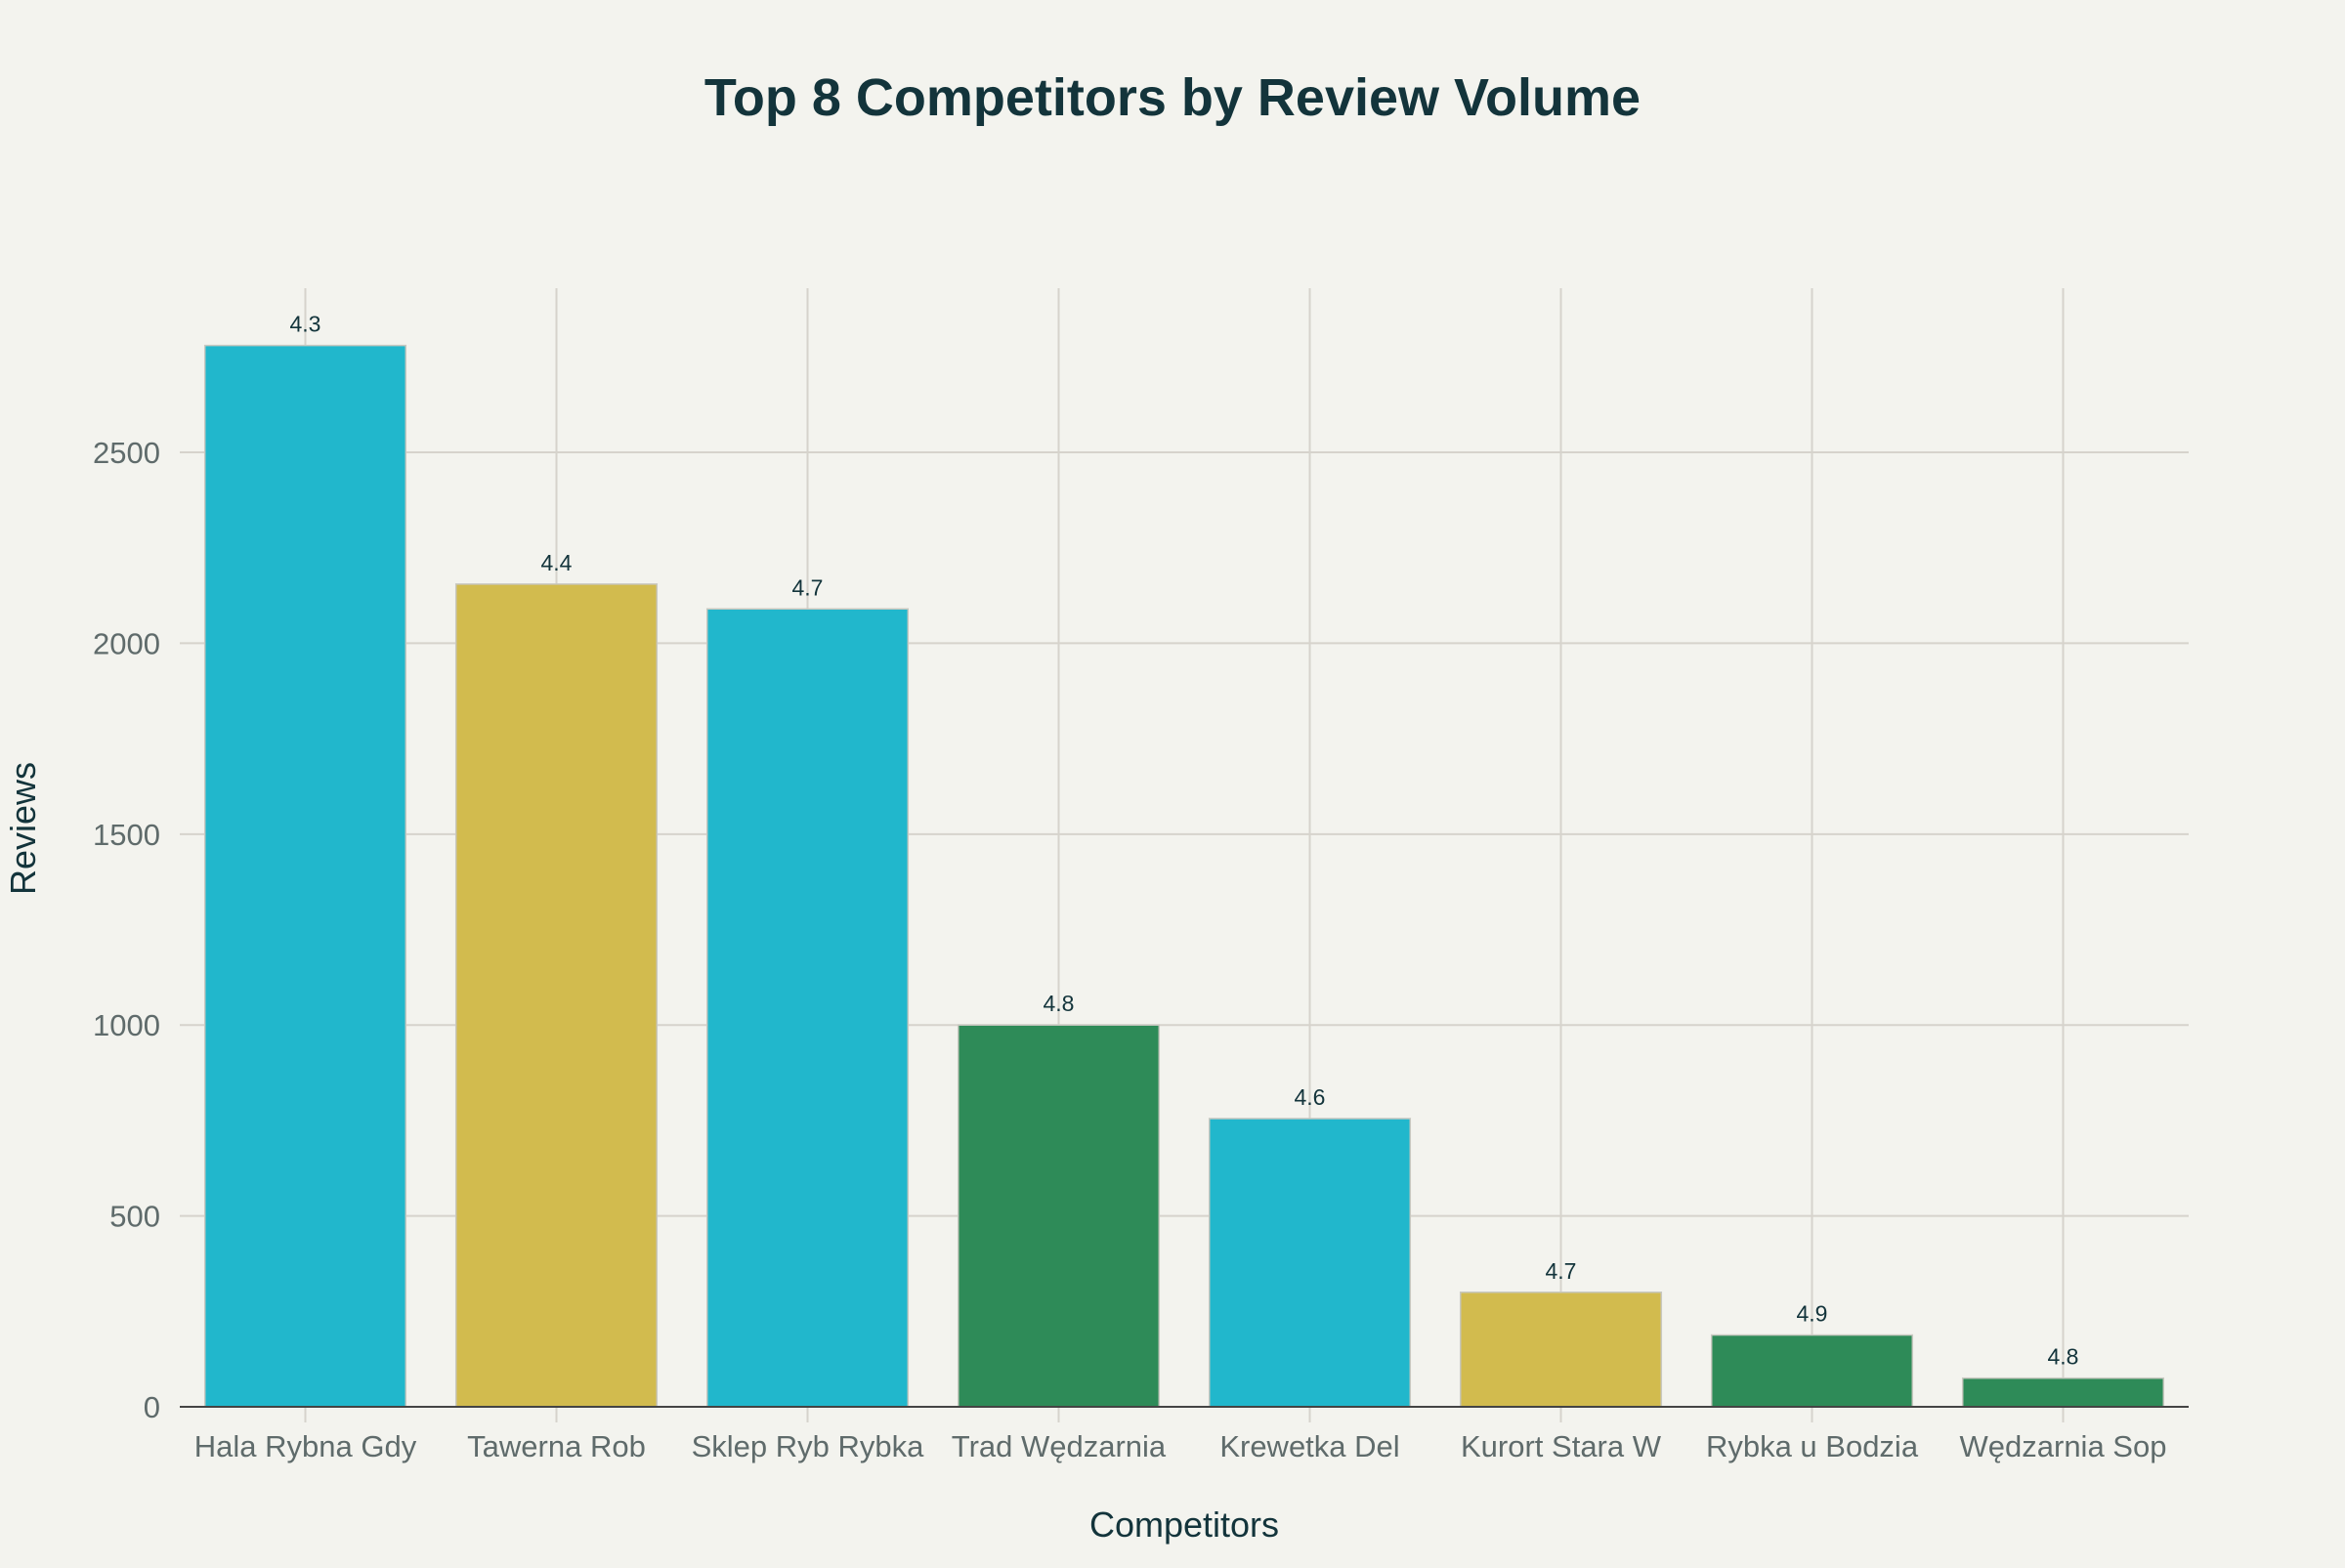 The width and height of the screenshot is (2345, 1568). I want to click on x-tick-label: Hala Rybna Gdy, so click(305, 1446).